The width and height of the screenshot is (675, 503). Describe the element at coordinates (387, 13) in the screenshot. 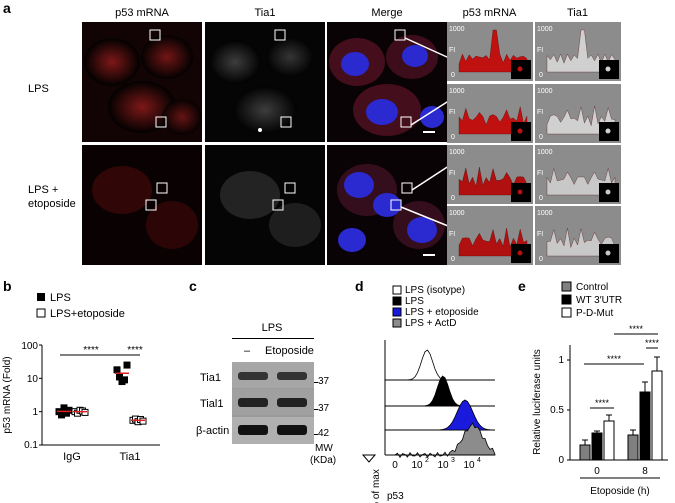

I see `col-header-merge: Merge` at that location.